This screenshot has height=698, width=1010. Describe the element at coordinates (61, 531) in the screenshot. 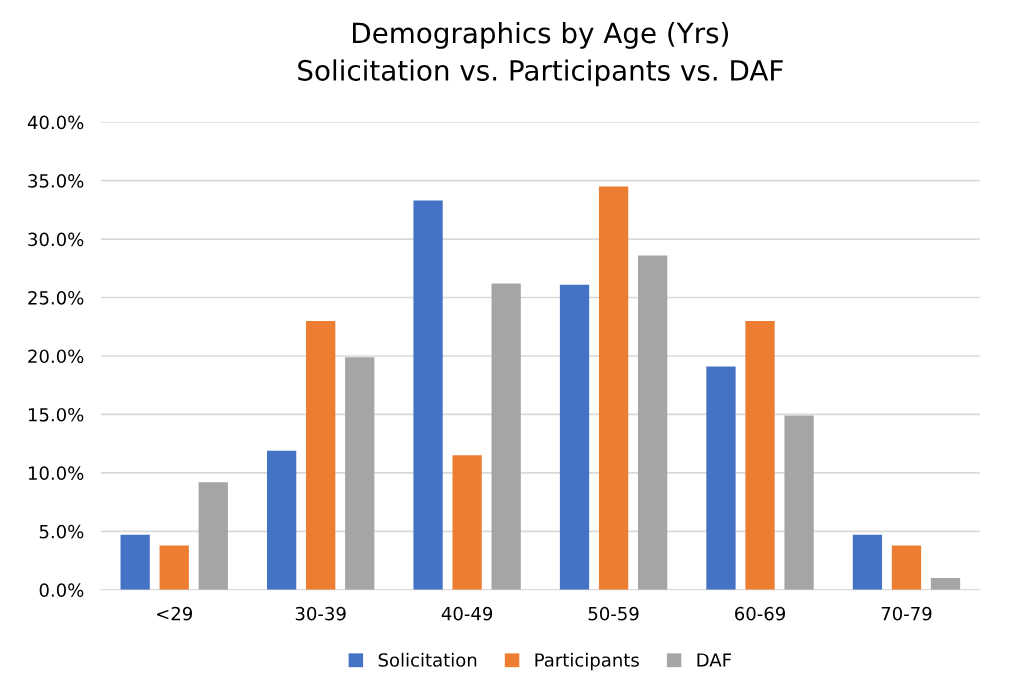

I see `y-tick-label: 5.0%` at that location.